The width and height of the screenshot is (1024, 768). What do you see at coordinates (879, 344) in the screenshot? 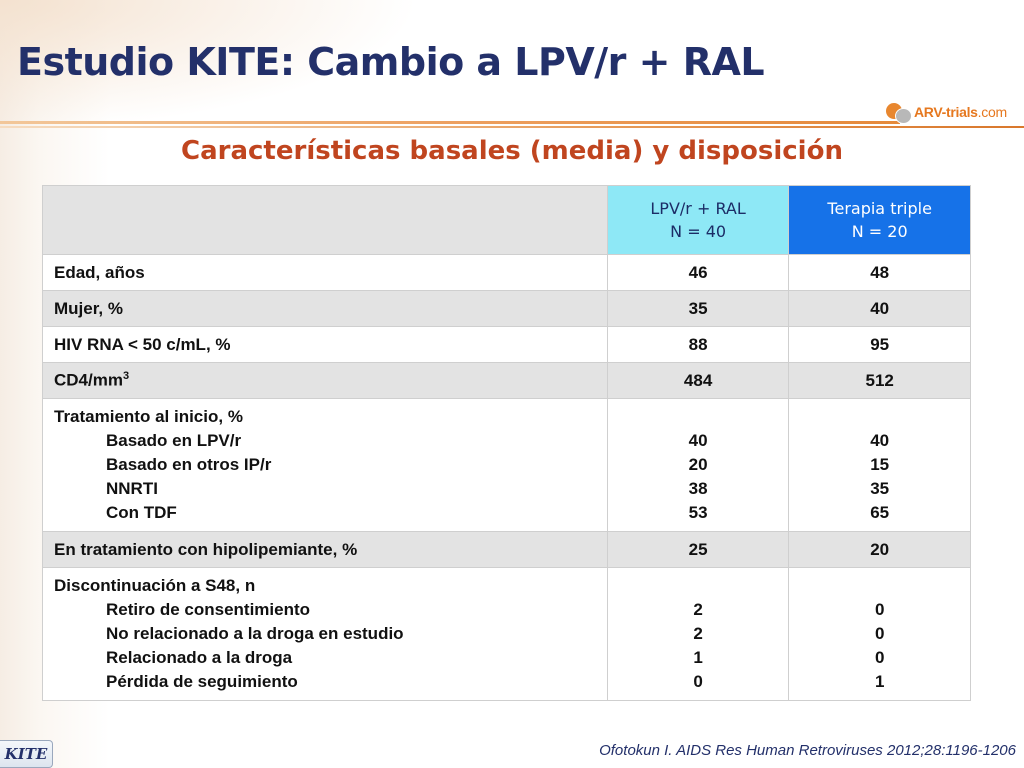
I see `cell-value: 95` at bounding box center [879, 344].